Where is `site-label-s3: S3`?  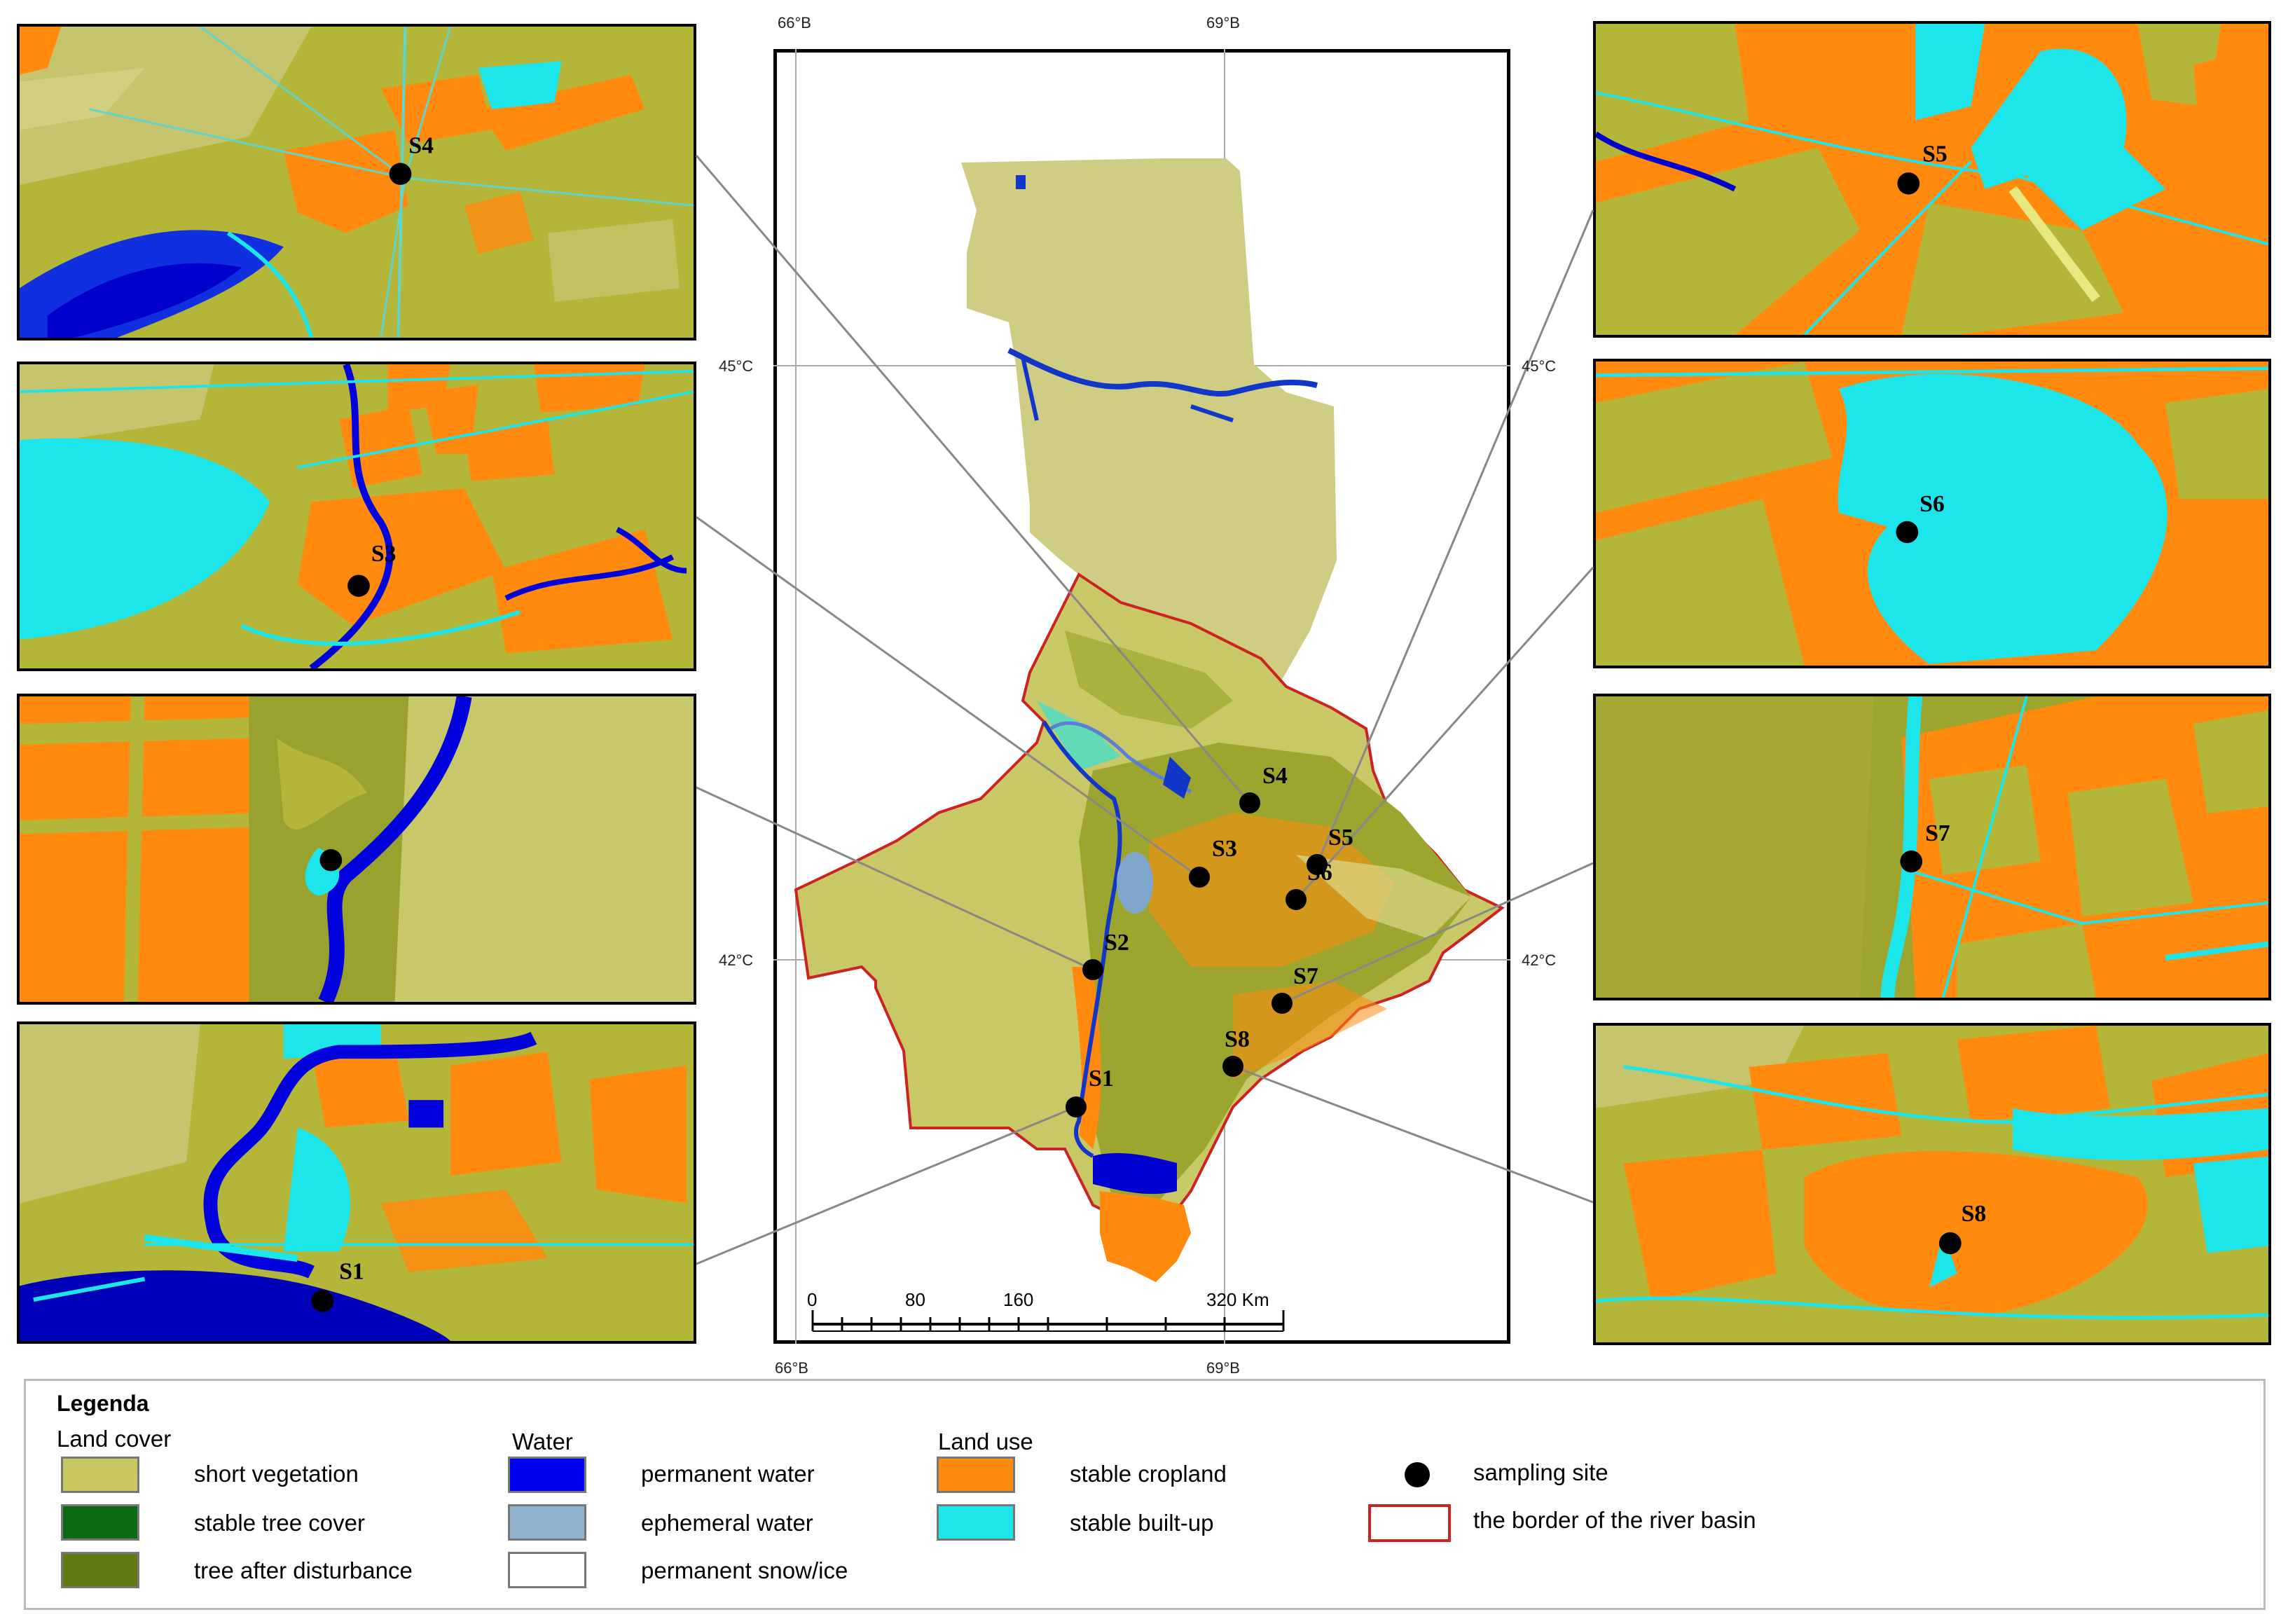 site-label-s3: S3 is located at coordinates (1224, 849).